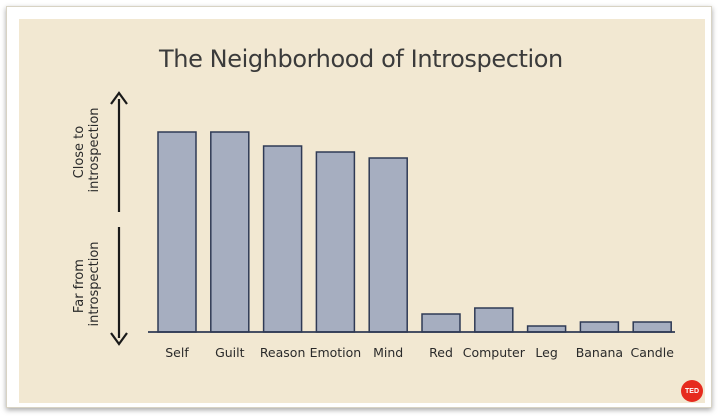 The width and height of the screenshot is (720, 416). Describe the element at coordinates (335, 242) in the screenshot. I see `bar-emotion` at that location.